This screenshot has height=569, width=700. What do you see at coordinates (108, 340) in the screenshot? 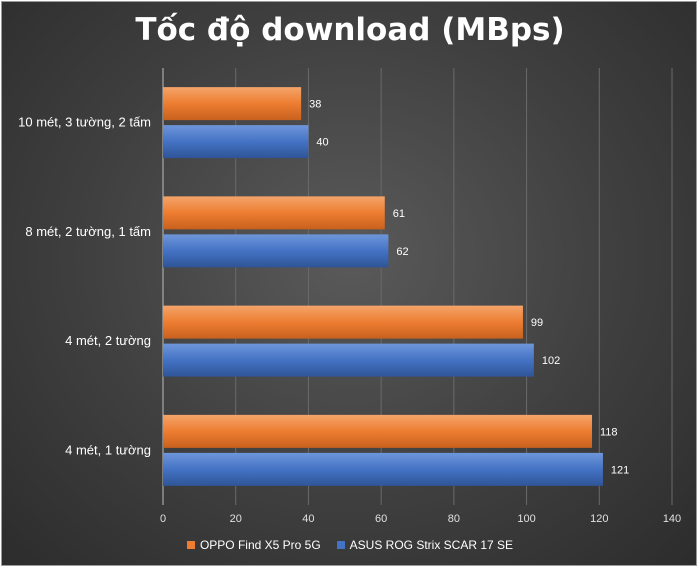
I see `category-label: 4 mét, 2 tường` at bounding box center [108, 340].